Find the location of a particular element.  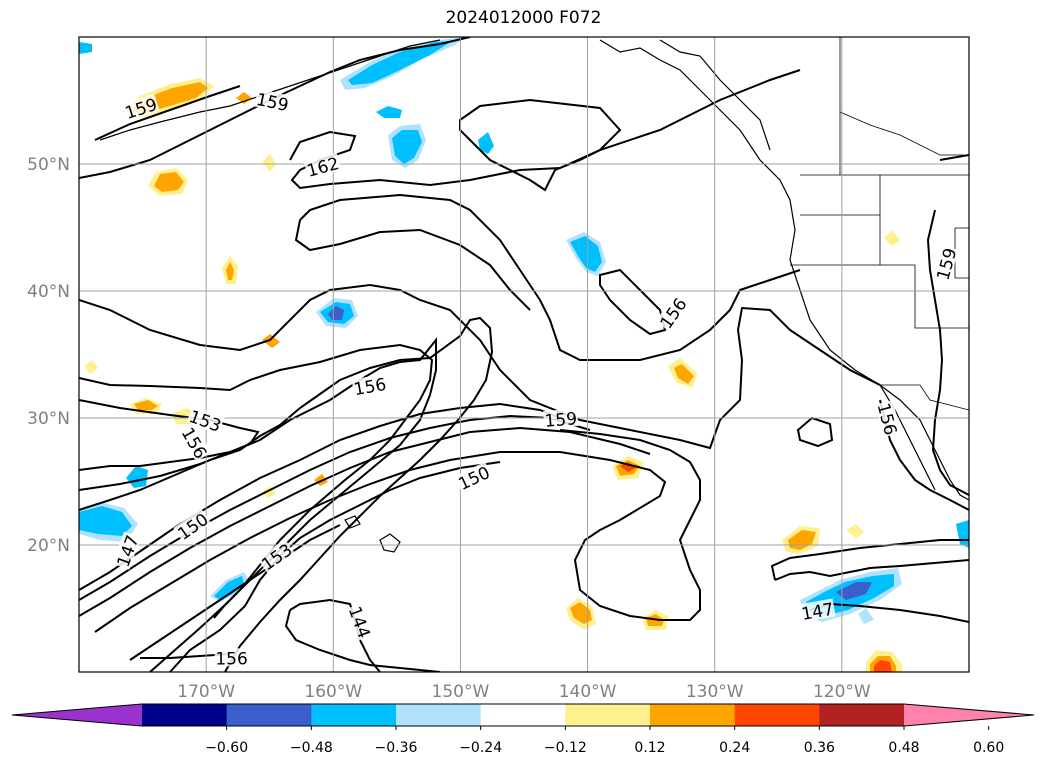

colorbar-tick-label: 0.24 is located at coordinates (734, 748).